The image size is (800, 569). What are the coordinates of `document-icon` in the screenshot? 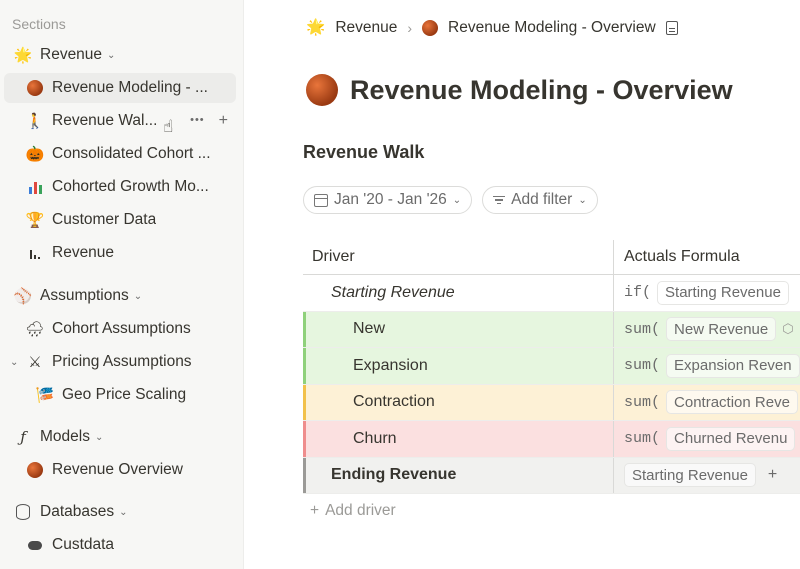 It's located at (671, 27).